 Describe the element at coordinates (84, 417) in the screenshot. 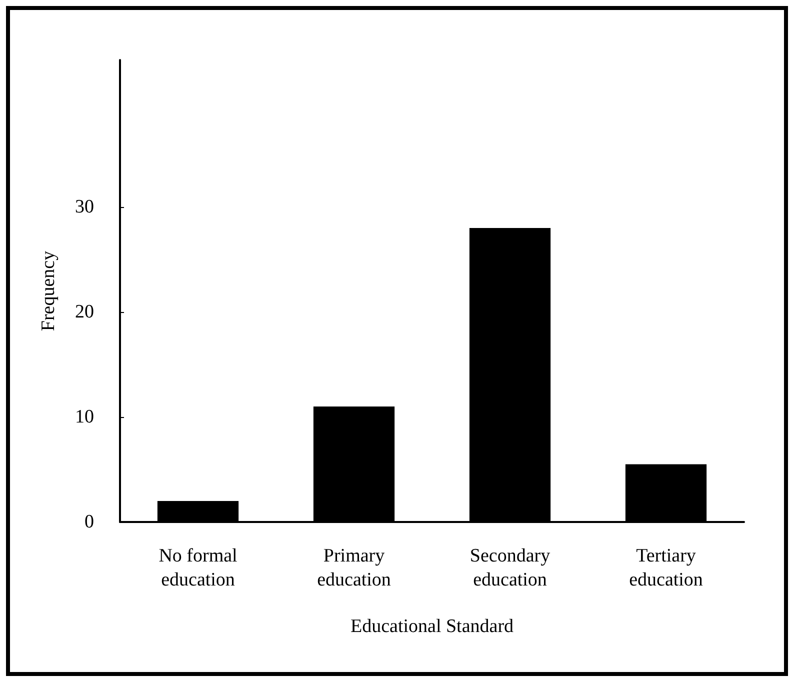

I see `y-tick-label: 10` at that location.